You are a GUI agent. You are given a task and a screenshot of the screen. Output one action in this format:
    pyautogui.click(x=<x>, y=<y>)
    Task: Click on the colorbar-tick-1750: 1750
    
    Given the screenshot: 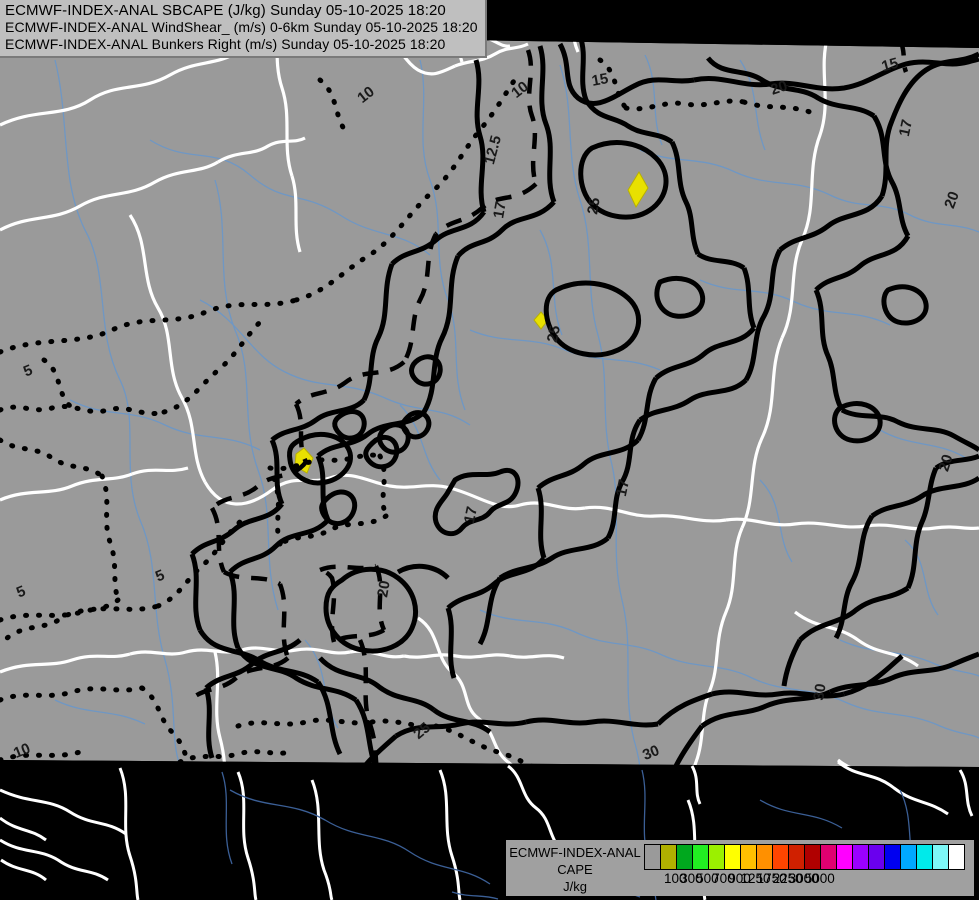 What is the action you would take?
    pyautogui.click(x=771, y=878)
    